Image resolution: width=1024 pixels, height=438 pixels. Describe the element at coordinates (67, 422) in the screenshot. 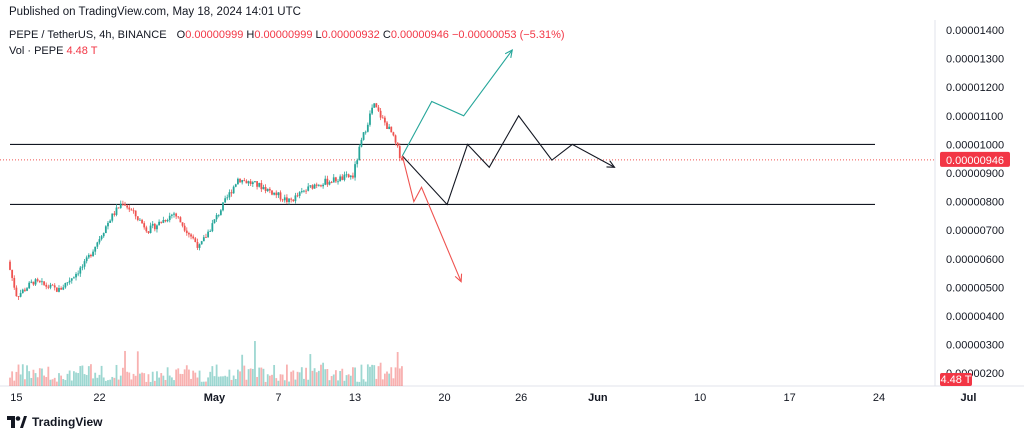

I see `tradingview-brand-text: TradingView` at that location.